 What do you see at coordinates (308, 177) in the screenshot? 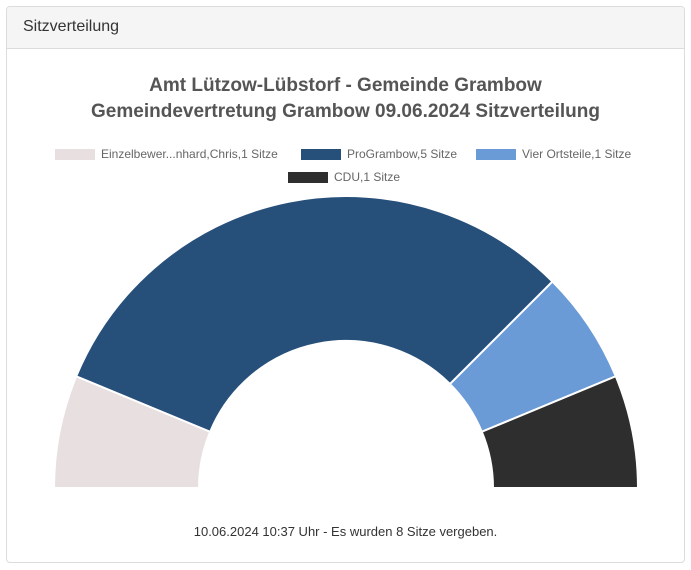
I see `legend-swatch-cdu` at bounding box center [308, 177].